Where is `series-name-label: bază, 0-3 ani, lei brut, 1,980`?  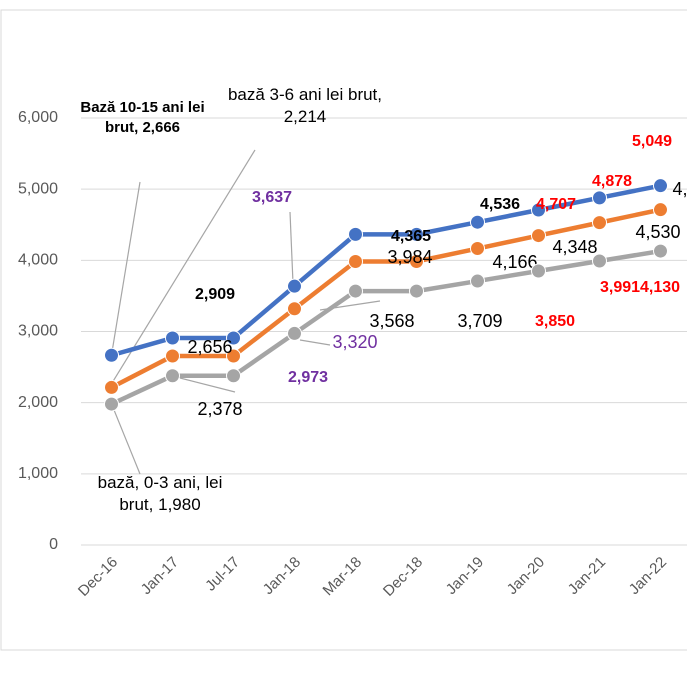 series-name-label: bază, 0-3 ani, lei brut, 1,980 is located at coordinates (160, 494).